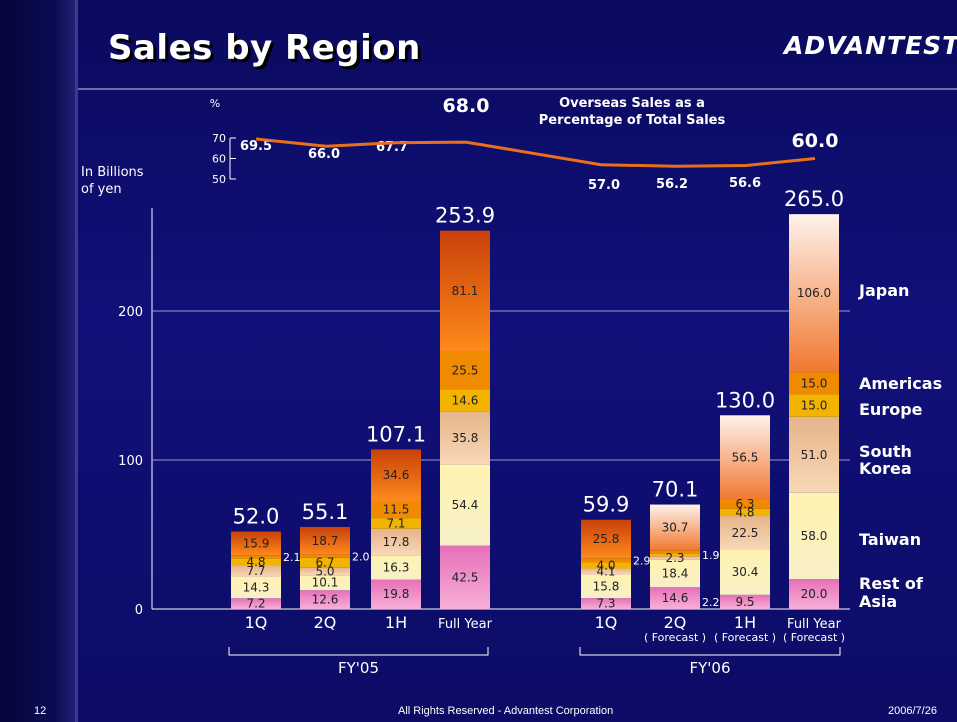  What do you see at coordinates (883, 290) in the screenshot?
I see `legend-label: Japan` at bounding box center [883, 290].